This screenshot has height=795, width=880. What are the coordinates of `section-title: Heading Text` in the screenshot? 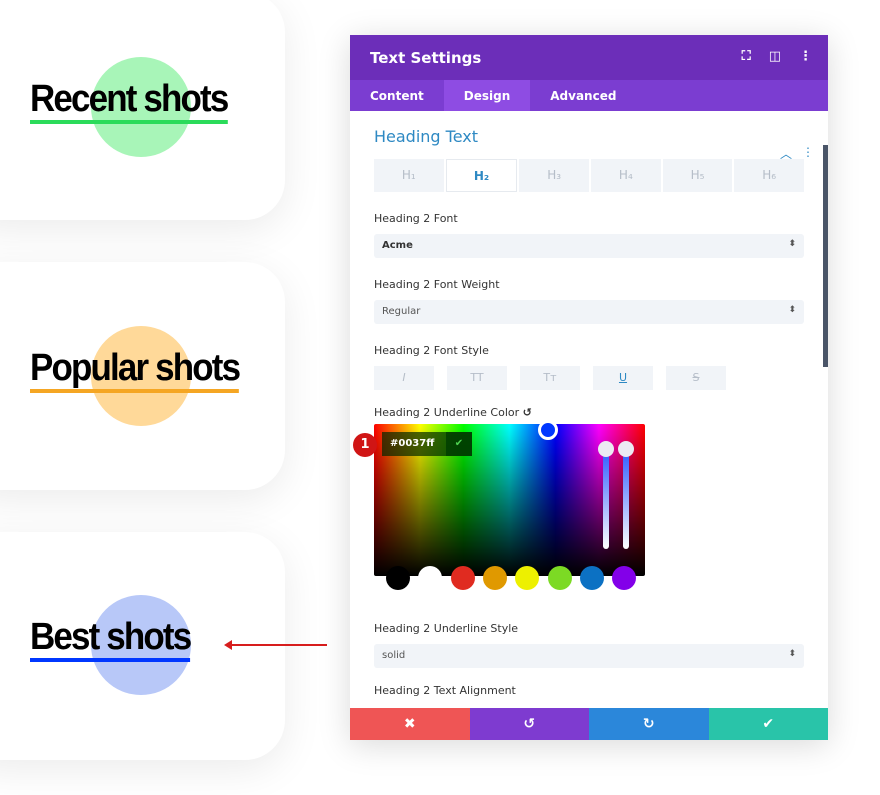 It's located at (426, 136).